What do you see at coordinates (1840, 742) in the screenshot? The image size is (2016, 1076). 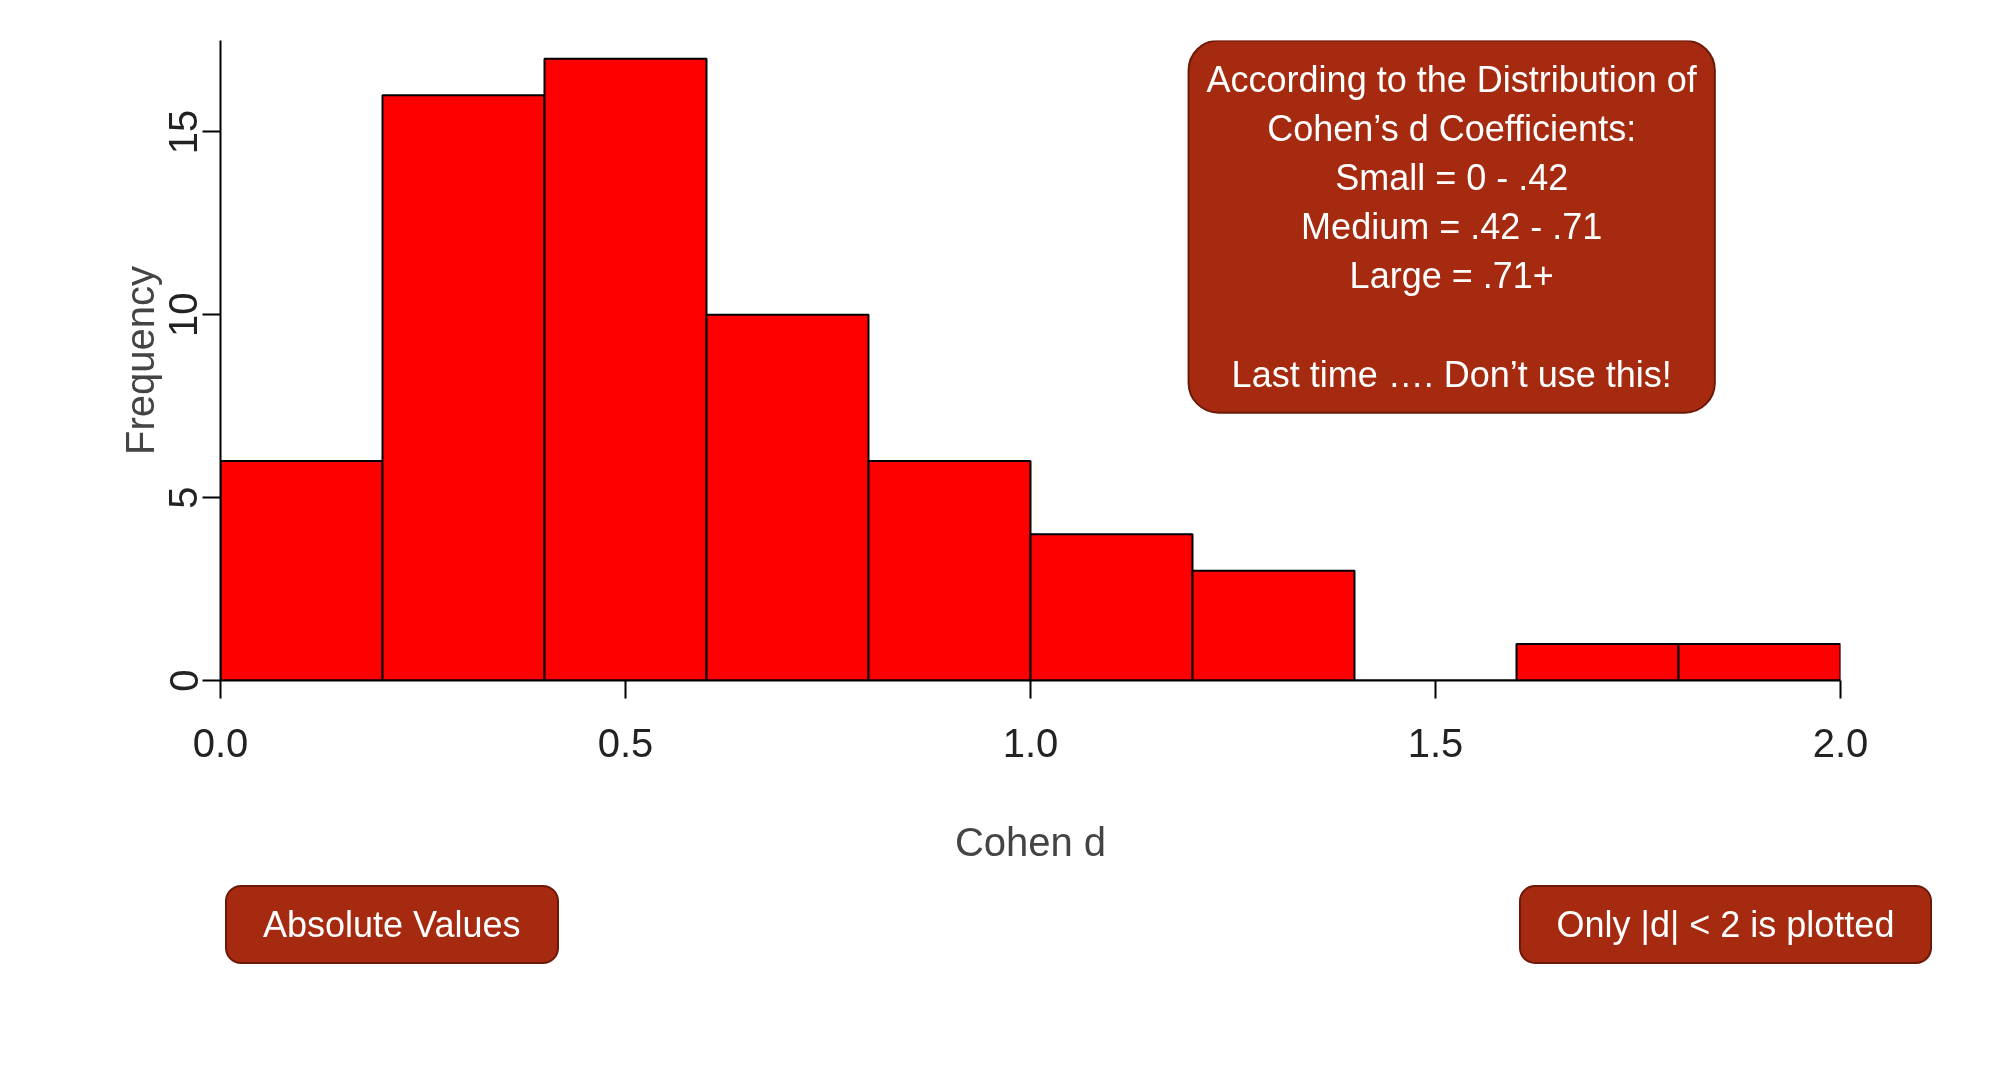 I see `x-tick-label: 2.0` at bounding box center [1840, 742].